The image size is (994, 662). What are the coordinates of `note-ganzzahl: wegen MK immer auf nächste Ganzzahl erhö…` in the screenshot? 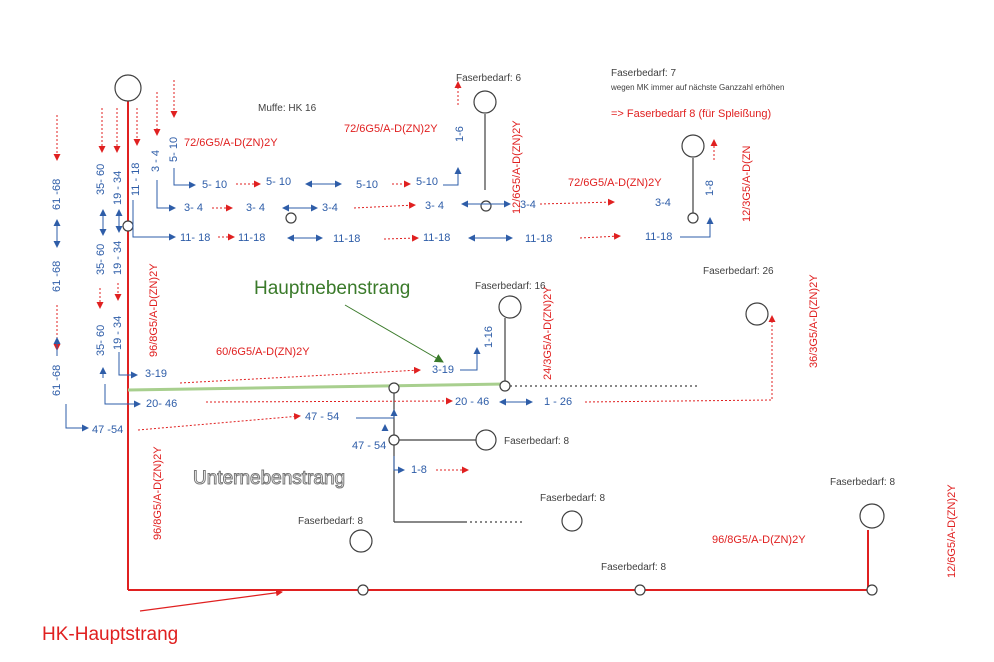 It's located at (697, 87).